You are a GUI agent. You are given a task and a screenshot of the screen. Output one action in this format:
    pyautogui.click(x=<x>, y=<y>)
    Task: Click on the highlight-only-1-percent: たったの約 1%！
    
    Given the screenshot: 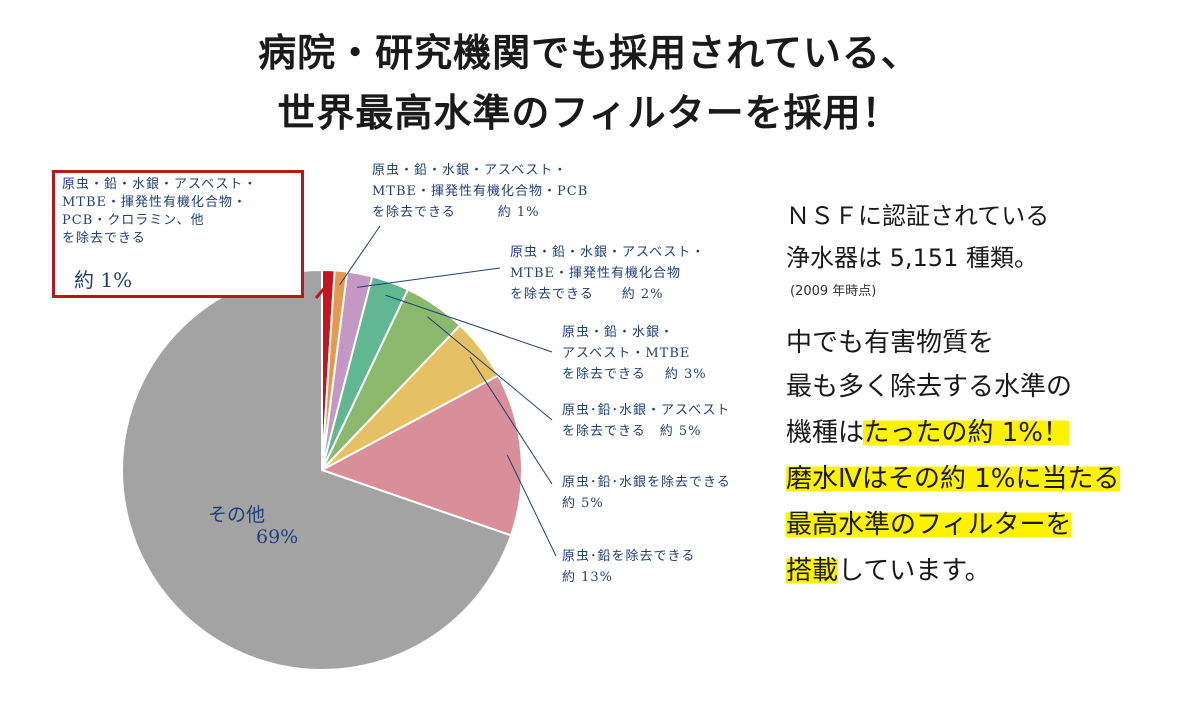 What is the action you would take?
    pyautogui.click(x=966, y=433)
    